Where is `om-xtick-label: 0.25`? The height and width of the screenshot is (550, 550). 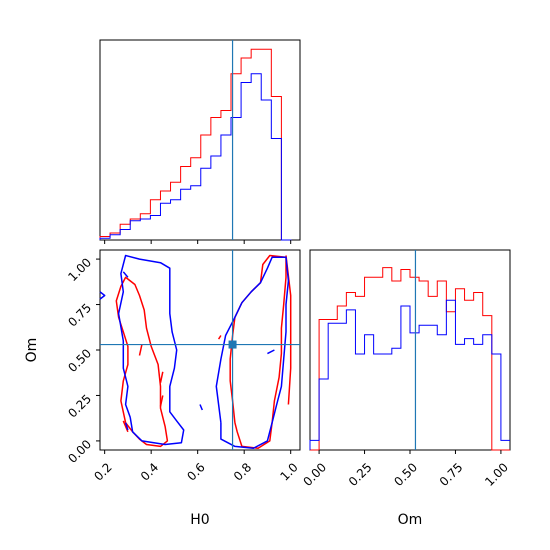
om-xtick-label: 0.25 is located at coordinates (360, 474).